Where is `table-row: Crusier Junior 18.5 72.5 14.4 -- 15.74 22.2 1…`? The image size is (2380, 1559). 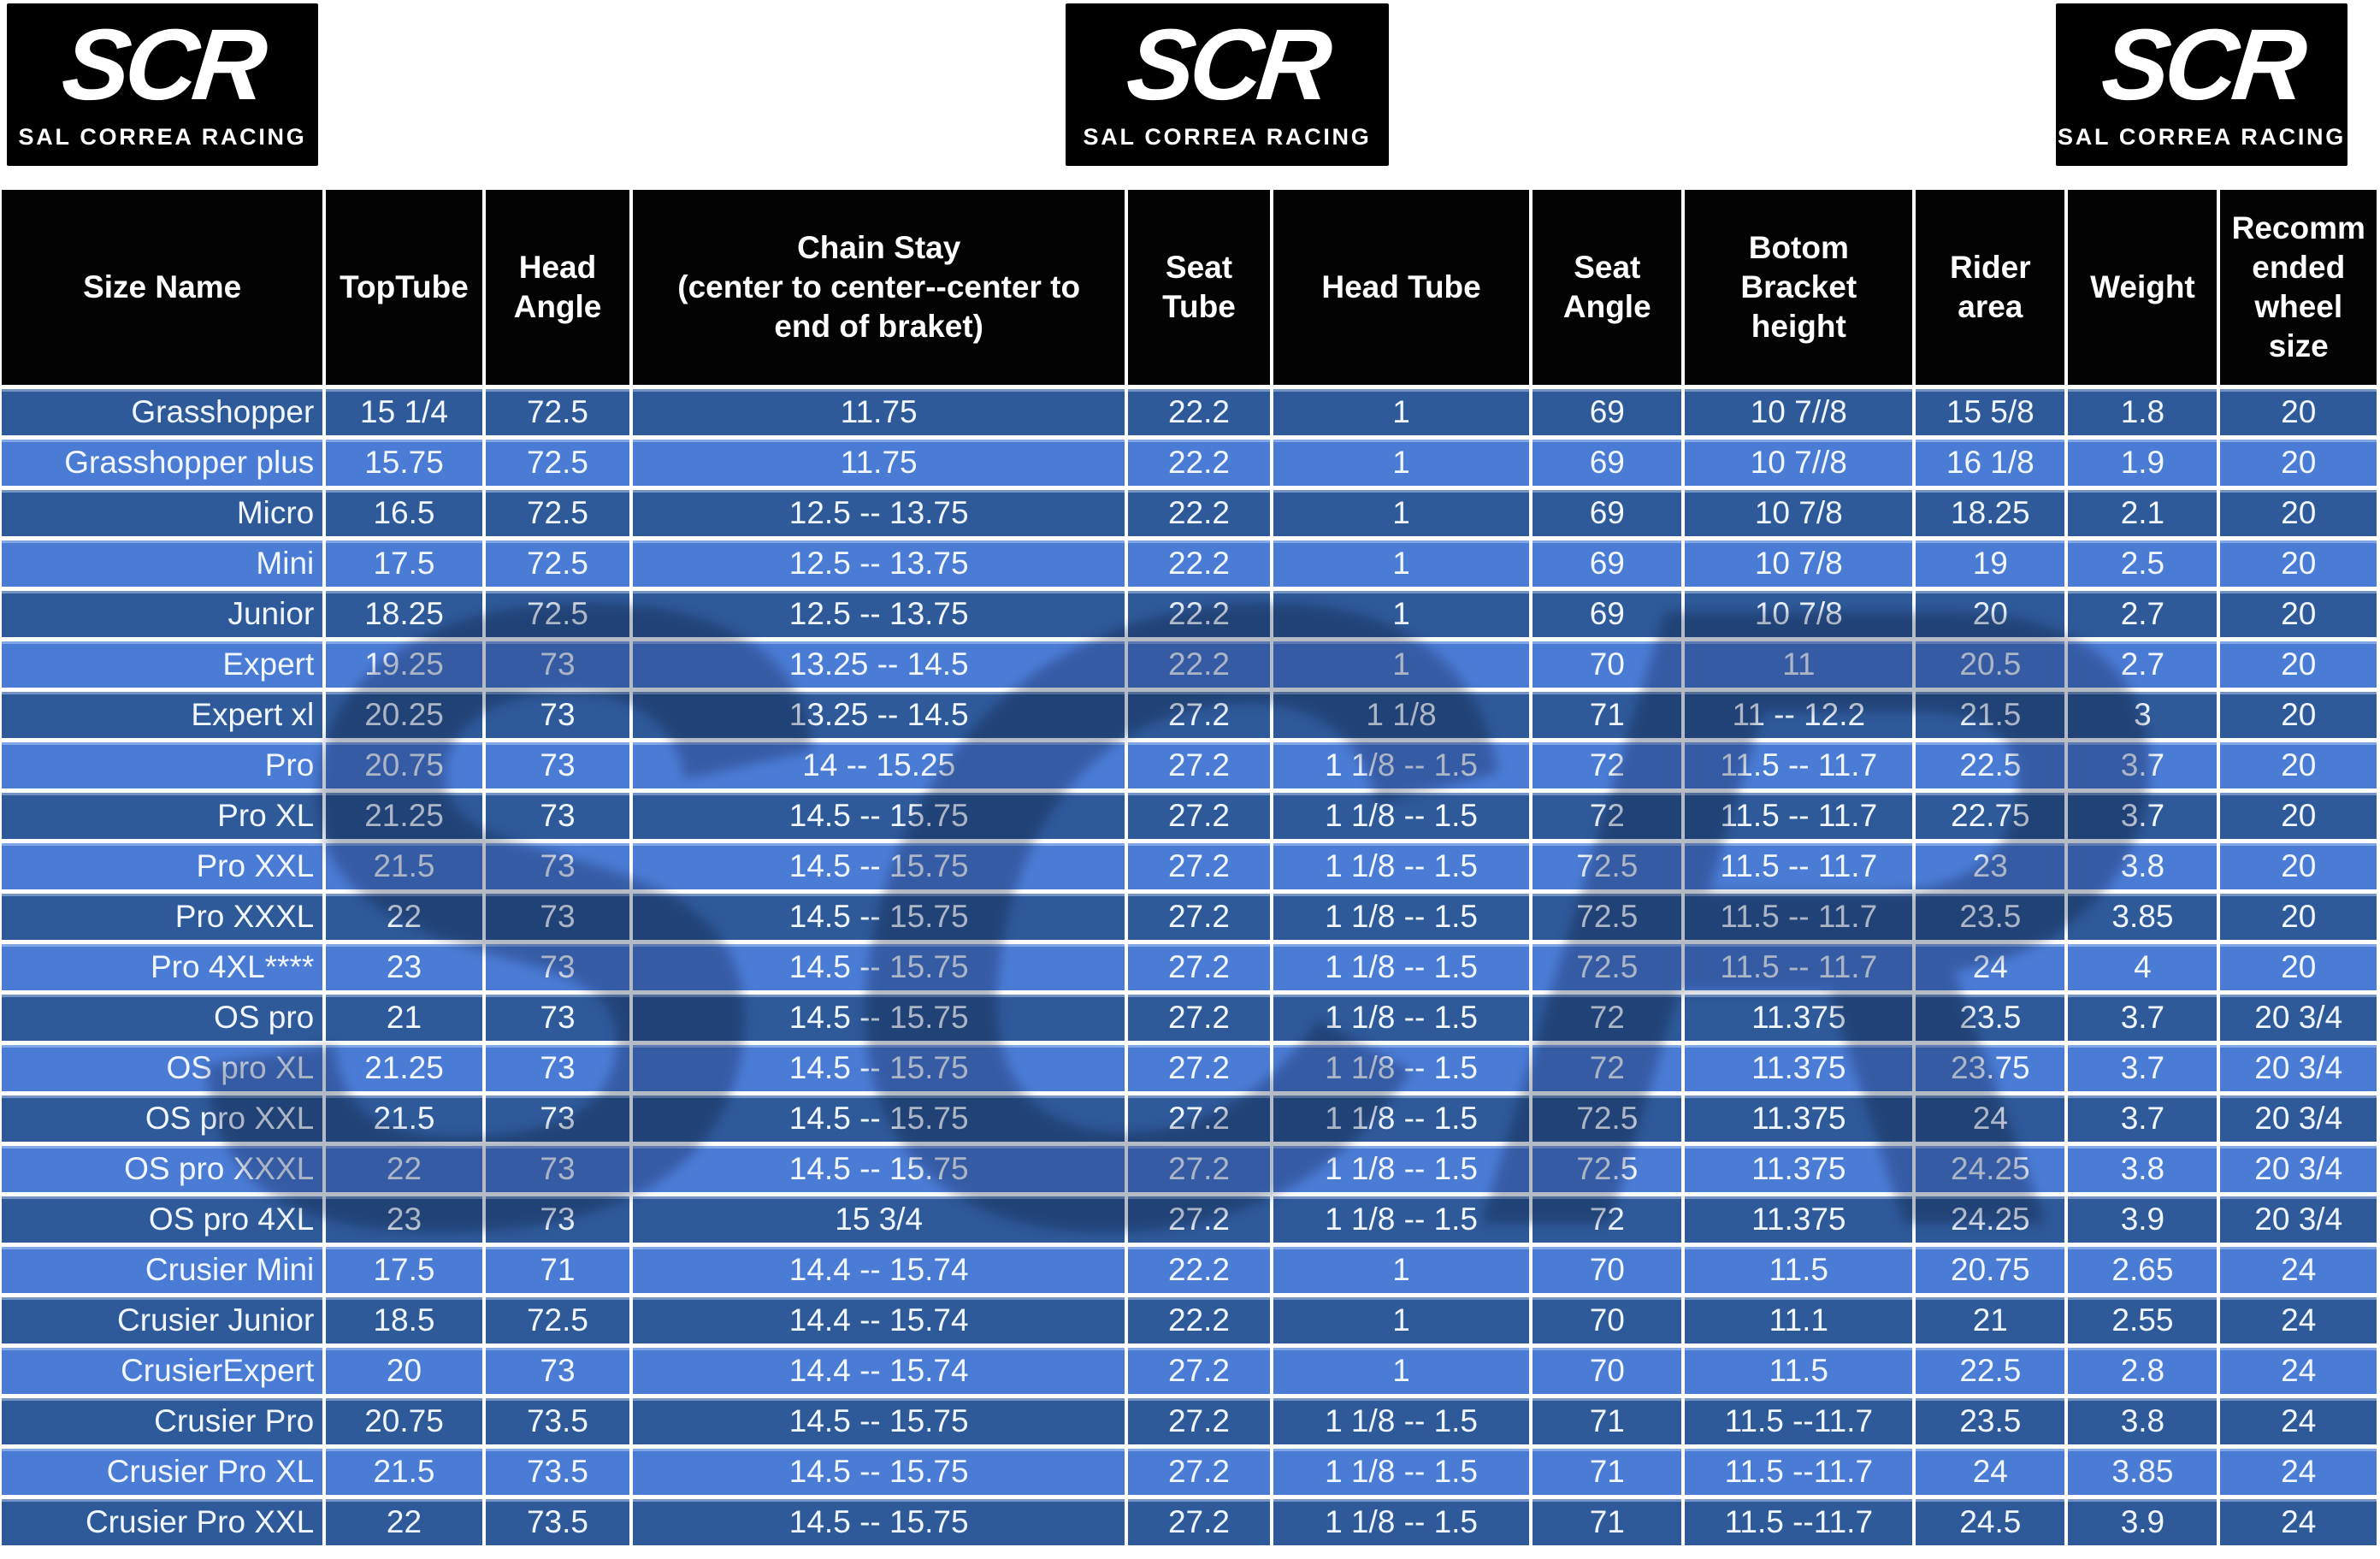 table-row: Crusier Junior 18.5 72.5 14.4 -- 15.74 22.2 1… is located at coordinates (1190, 1322).